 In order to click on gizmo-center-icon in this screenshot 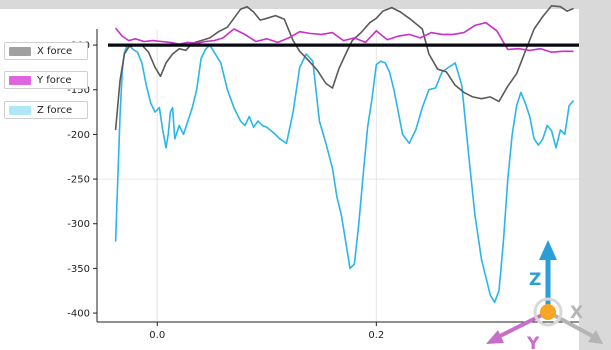, I will do `click(548, 312)`.